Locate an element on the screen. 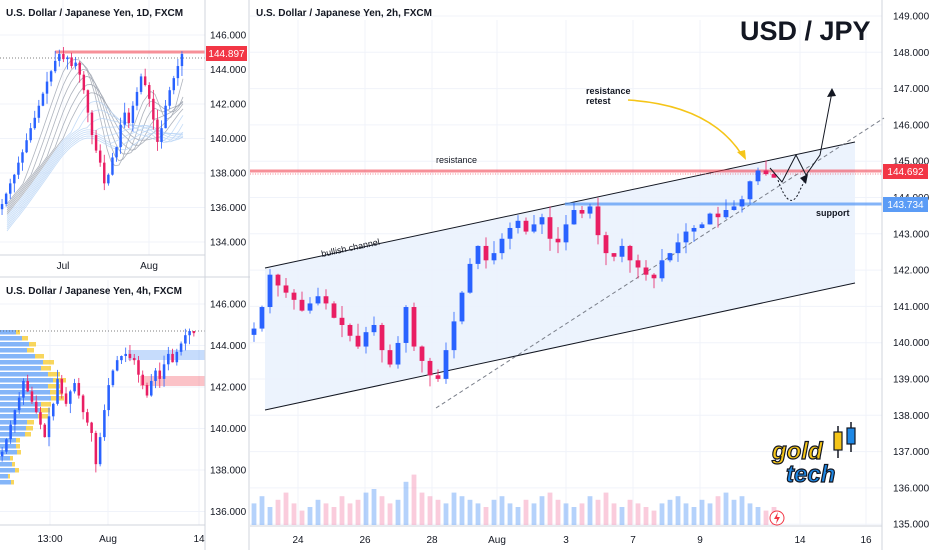 The width and height of the screenshot is (932, 550). h2-price-label-bottom: 143.734 is located at coordinates (905, 205).